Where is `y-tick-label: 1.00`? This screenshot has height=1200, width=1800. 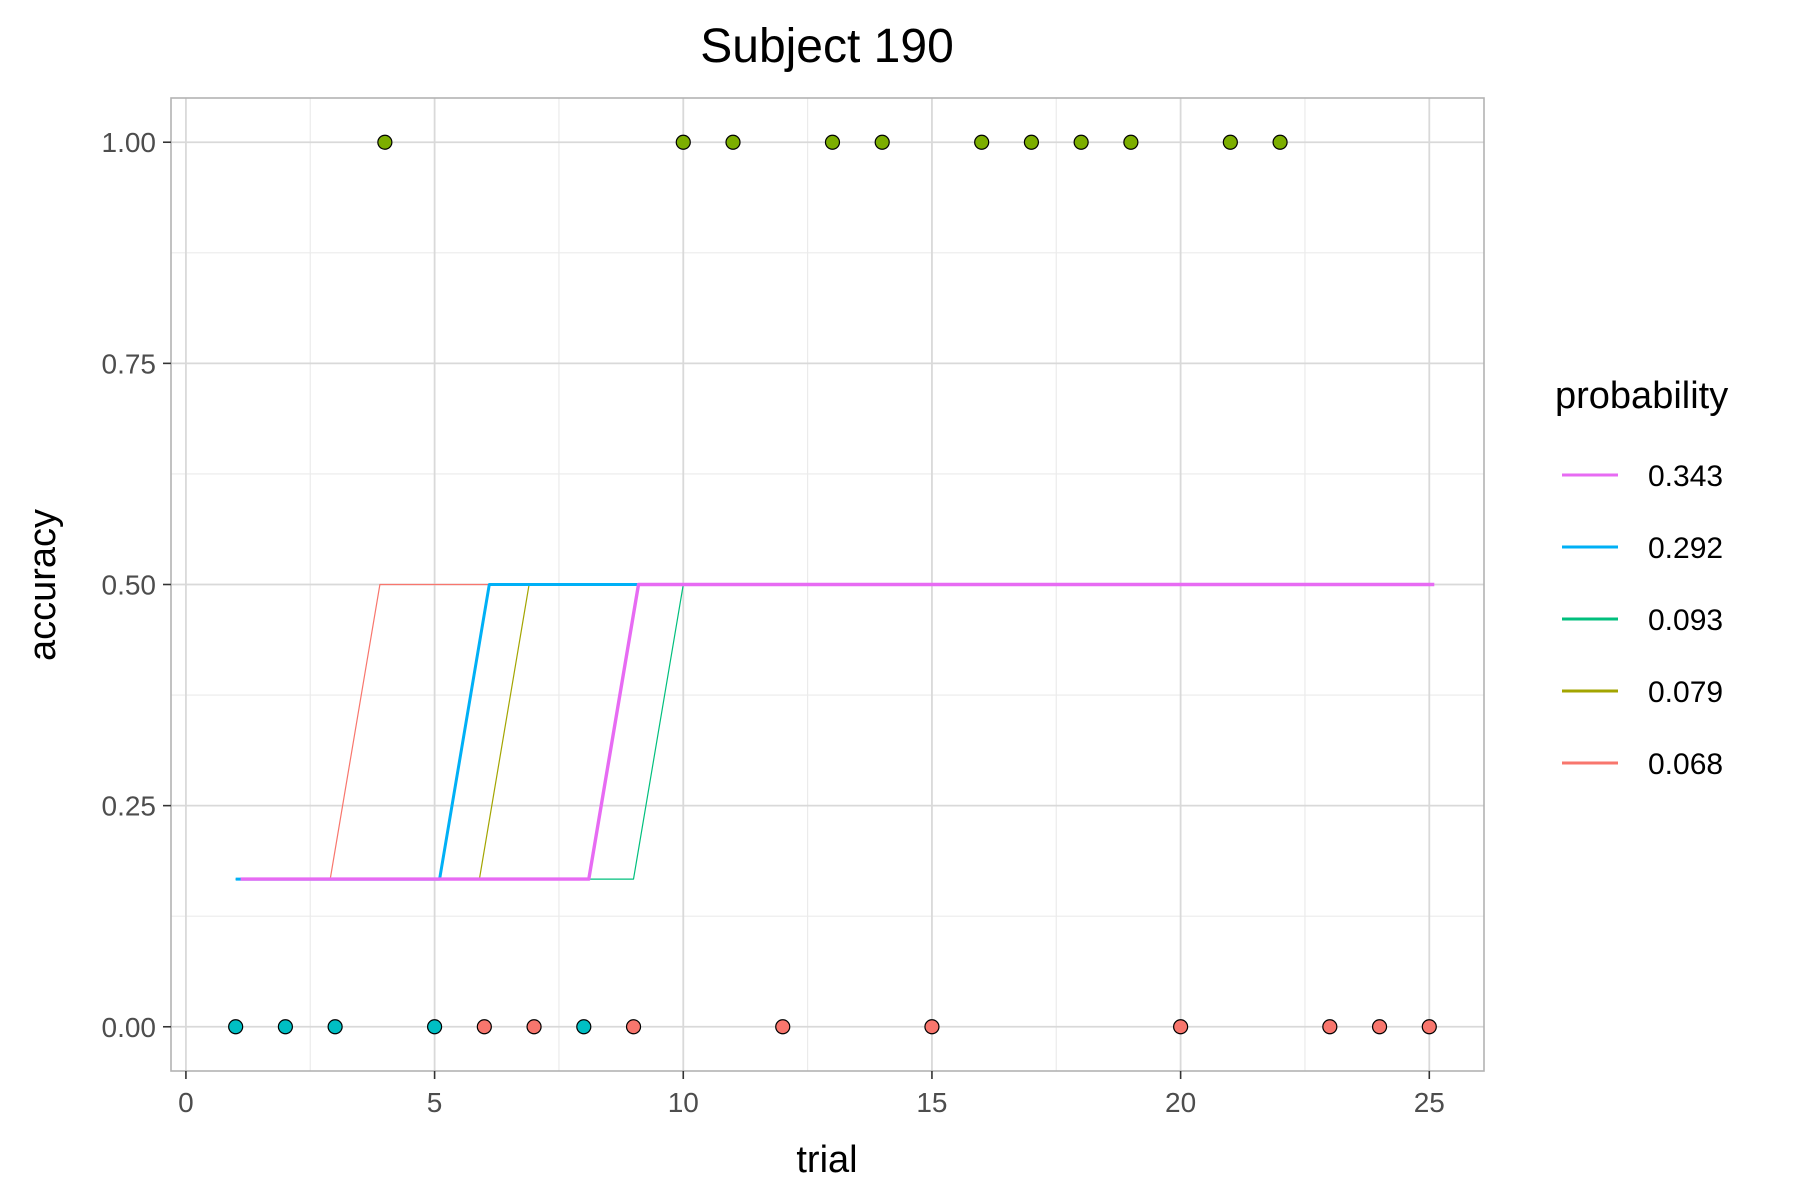
y-tick-label: 1.00 is located at coordinates (129, 142).